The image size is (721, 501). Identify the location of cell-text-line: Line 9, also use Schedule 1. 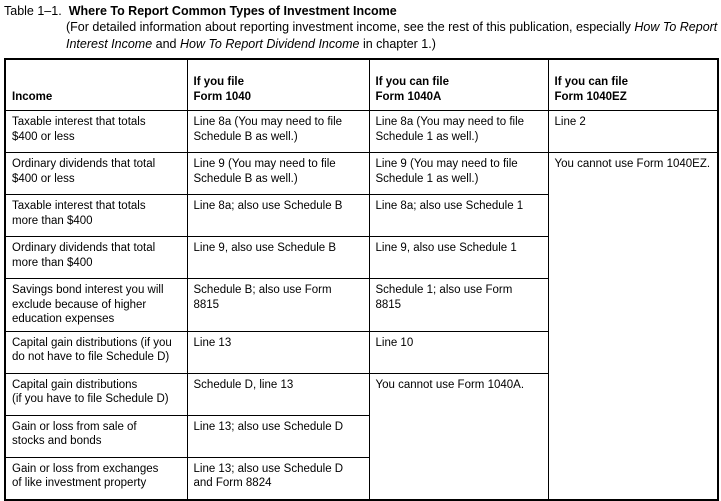
(446, 248).